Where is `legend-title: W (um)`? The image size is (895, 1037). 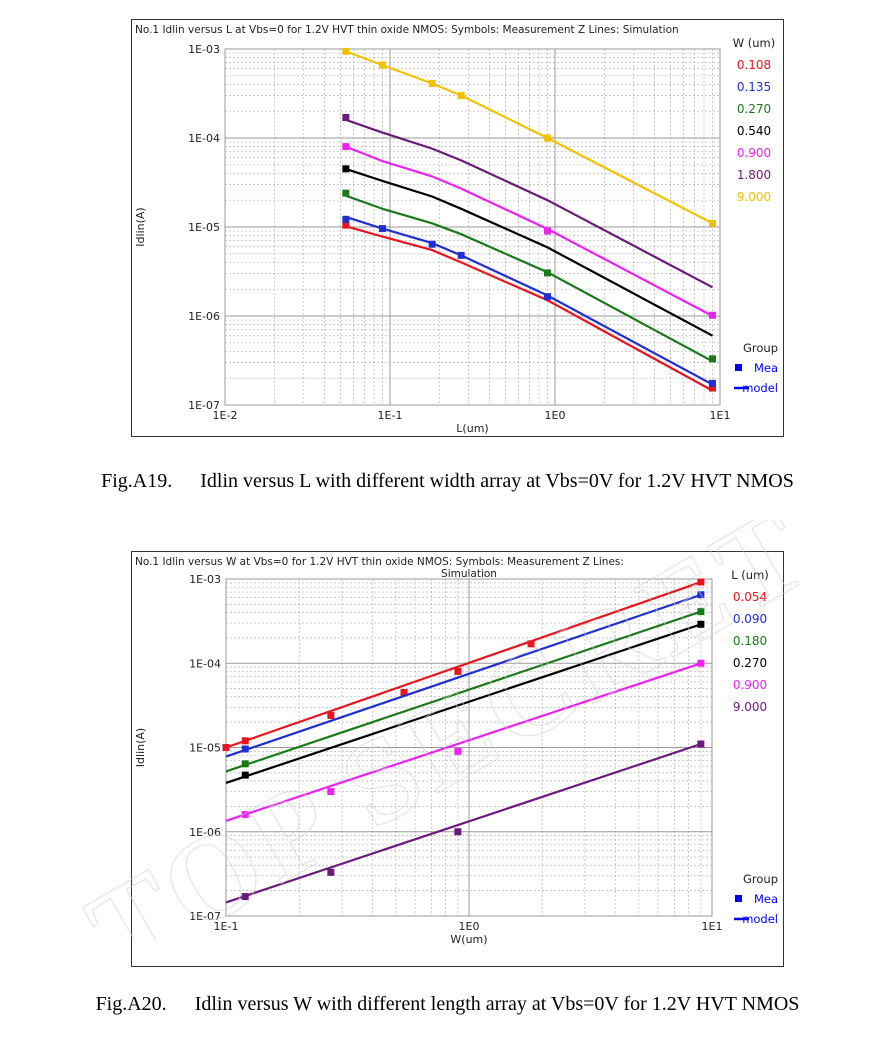 legend-title: W (um) is located at coordinates (754, 43).